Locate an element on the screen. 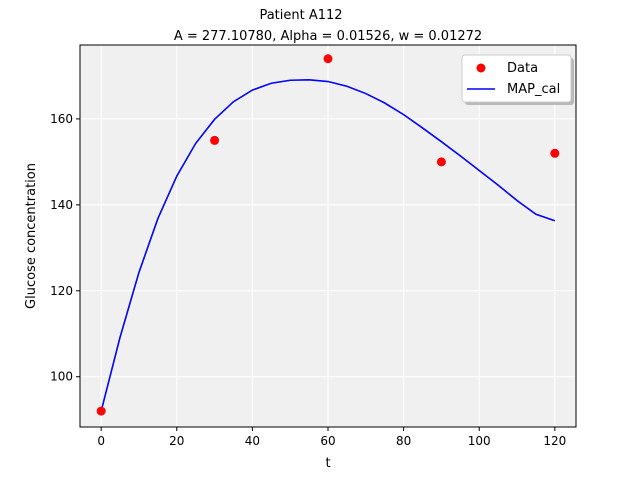  y-tick-label: 140 is located at coordinates (61, 205).